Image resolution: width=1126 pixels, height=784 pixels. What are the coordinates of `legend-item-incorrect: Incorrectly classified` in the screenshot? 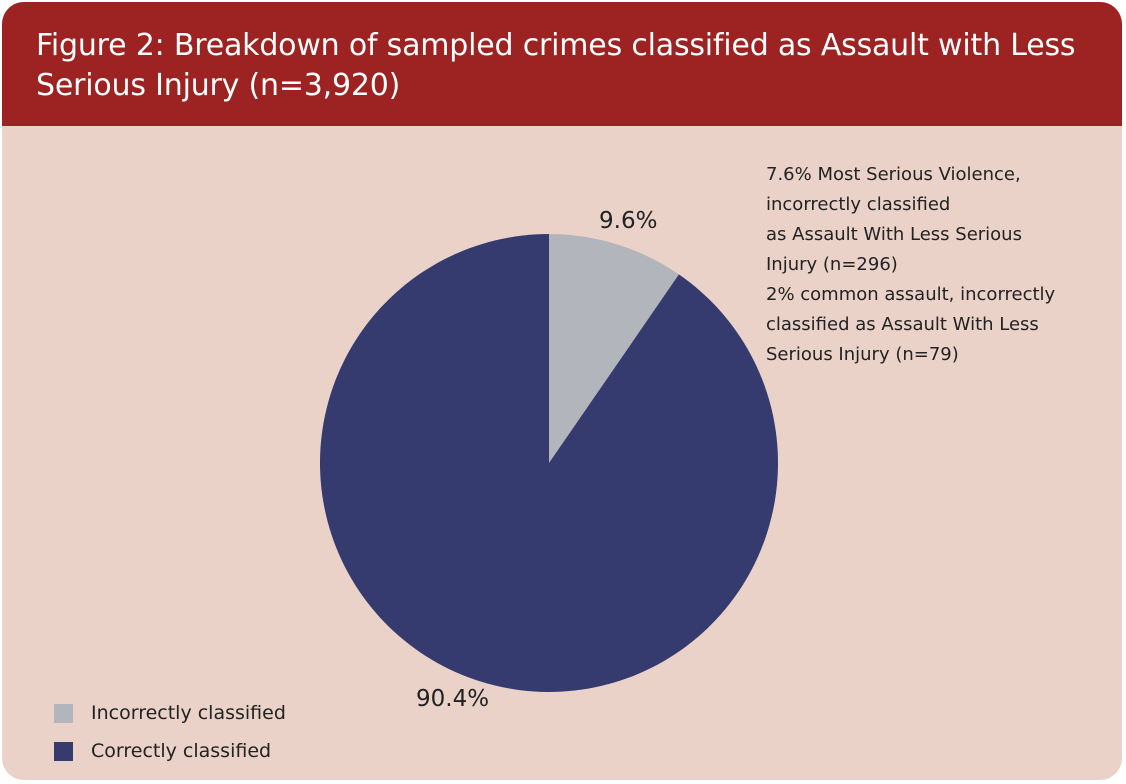 It's located at (170, 713).